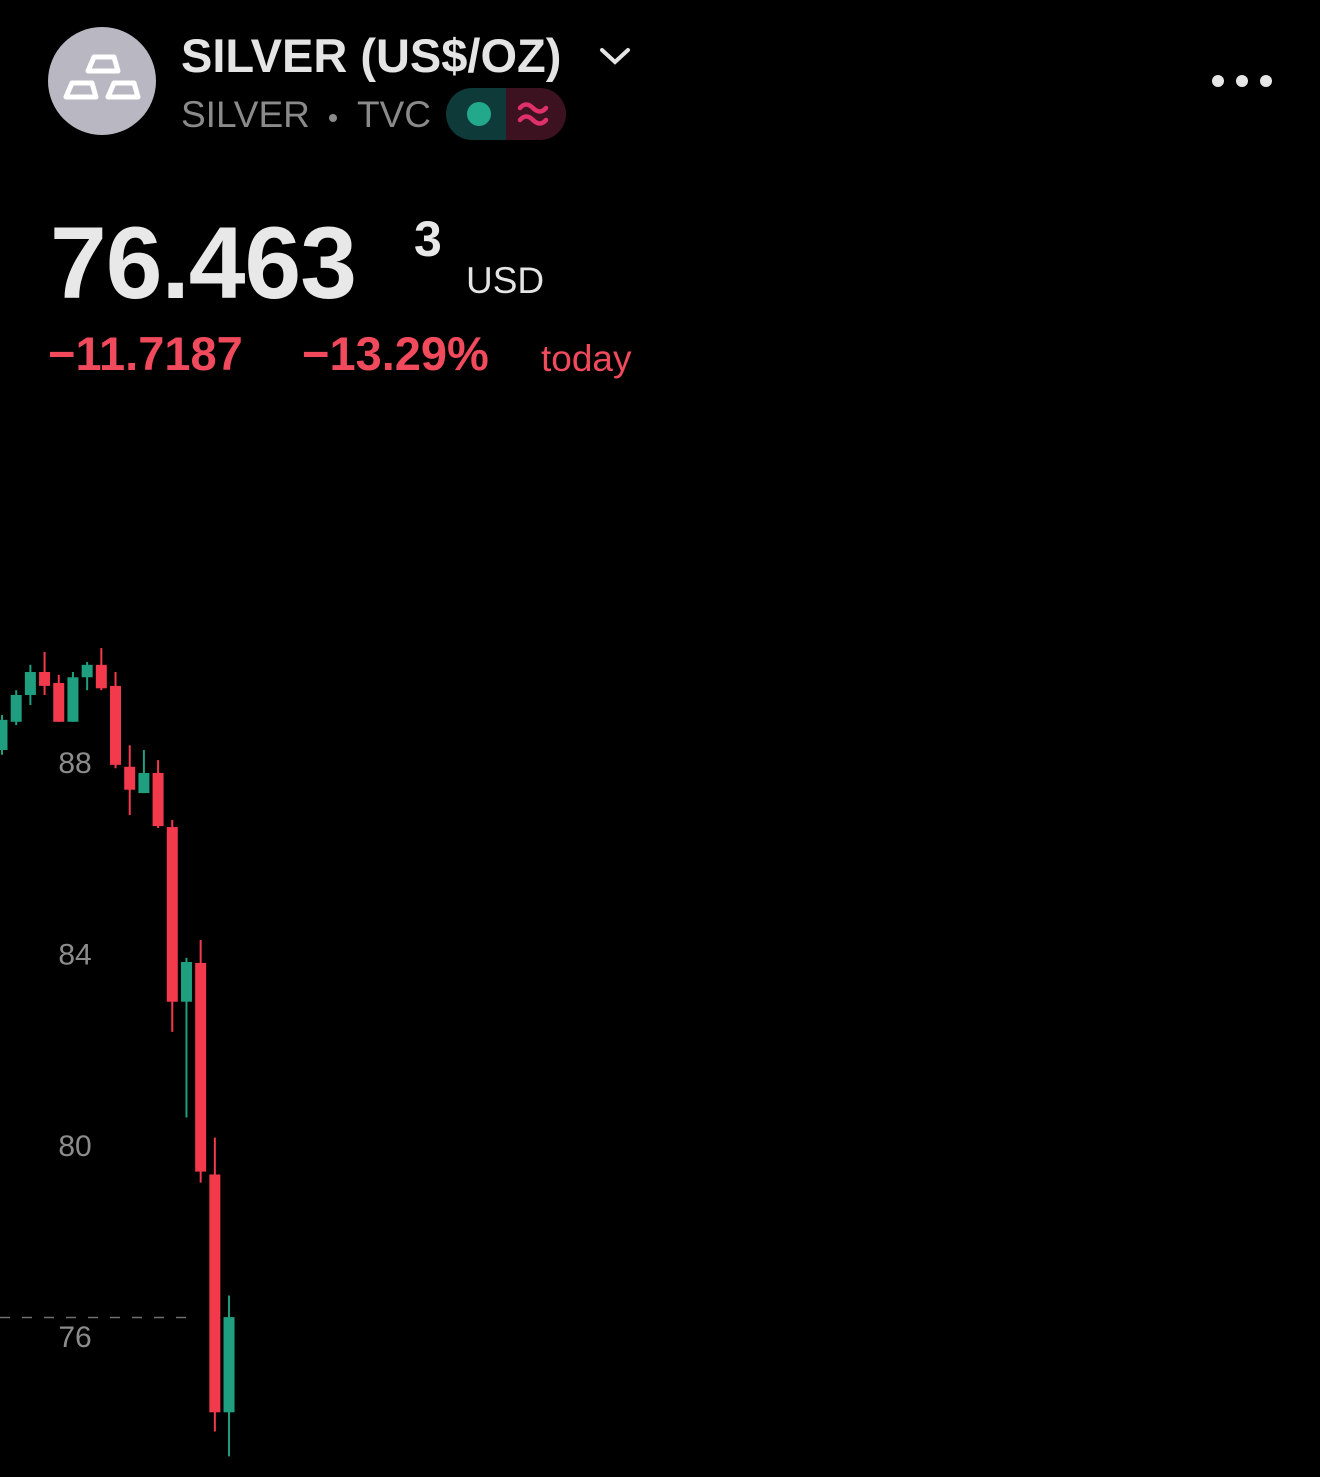 The width and height of the screenshot is (1320, 1477). What do you see at coordinates (333, 118) in the screenshot?
I see `separator-dot` at bounding box center [333, 118].